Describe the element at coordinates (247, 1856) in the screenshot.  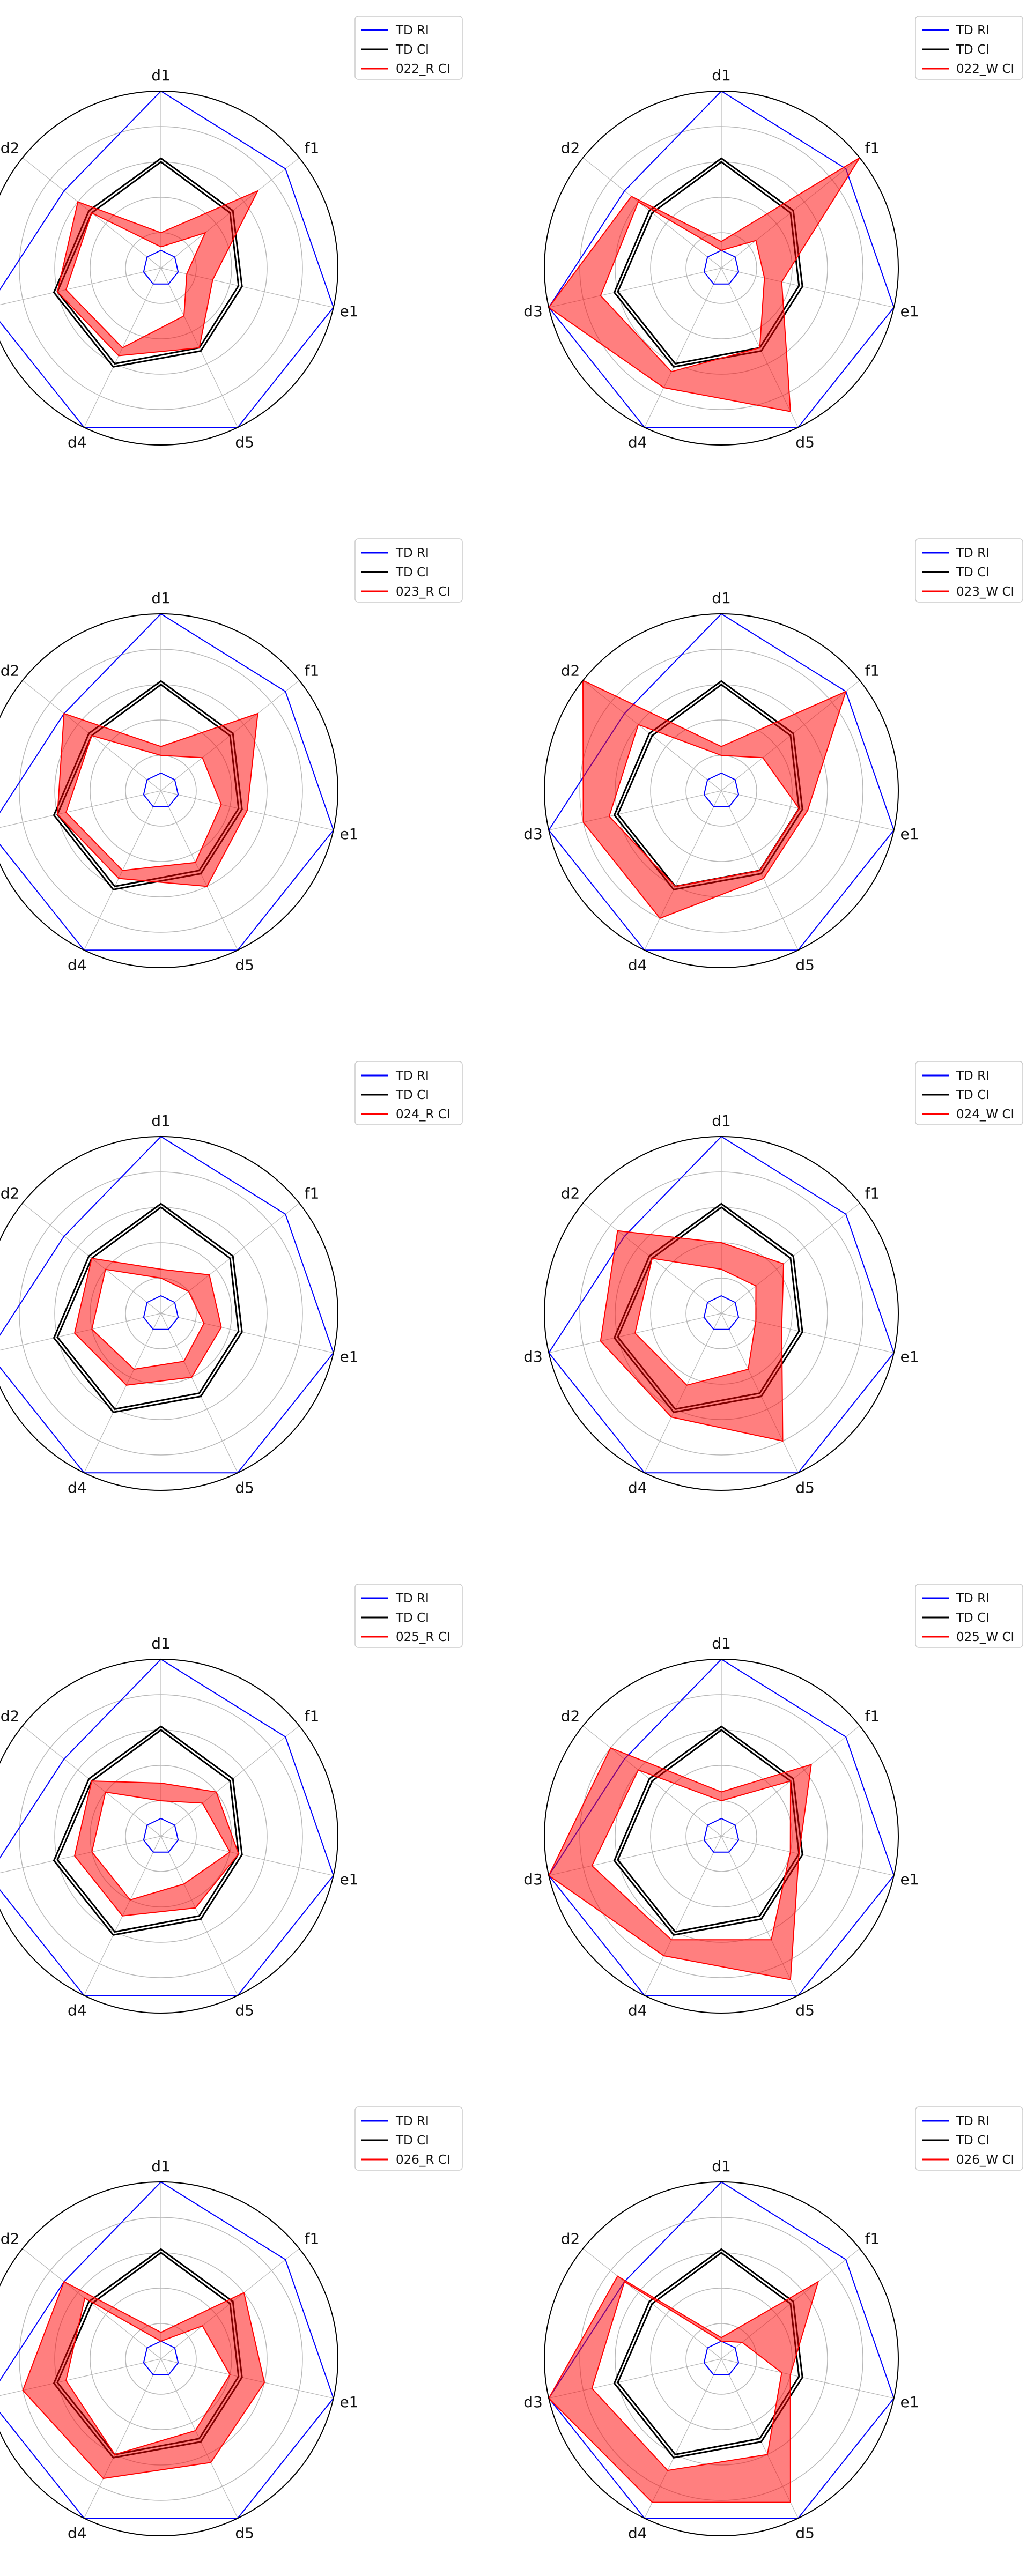
I see `chart-7-spoke-e1` at that location.